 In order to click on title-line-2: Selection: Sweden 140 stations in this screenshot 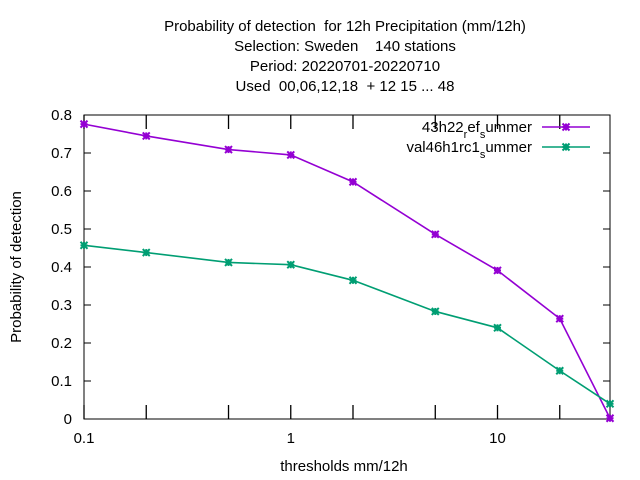, I will do `click(345, 46)`.